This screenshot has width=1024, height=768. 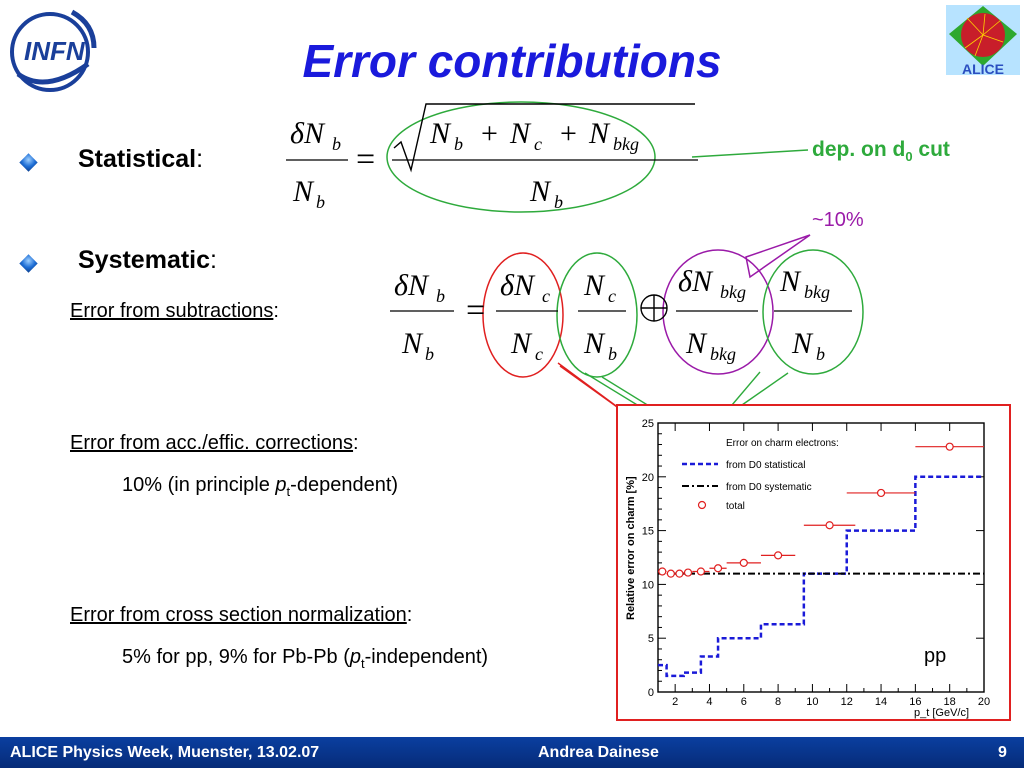 What do you see at coordinates (174, 311) in the screenshot?
I see `subtractions-label: Error from subtractions:` at bounding box center [174, 311].